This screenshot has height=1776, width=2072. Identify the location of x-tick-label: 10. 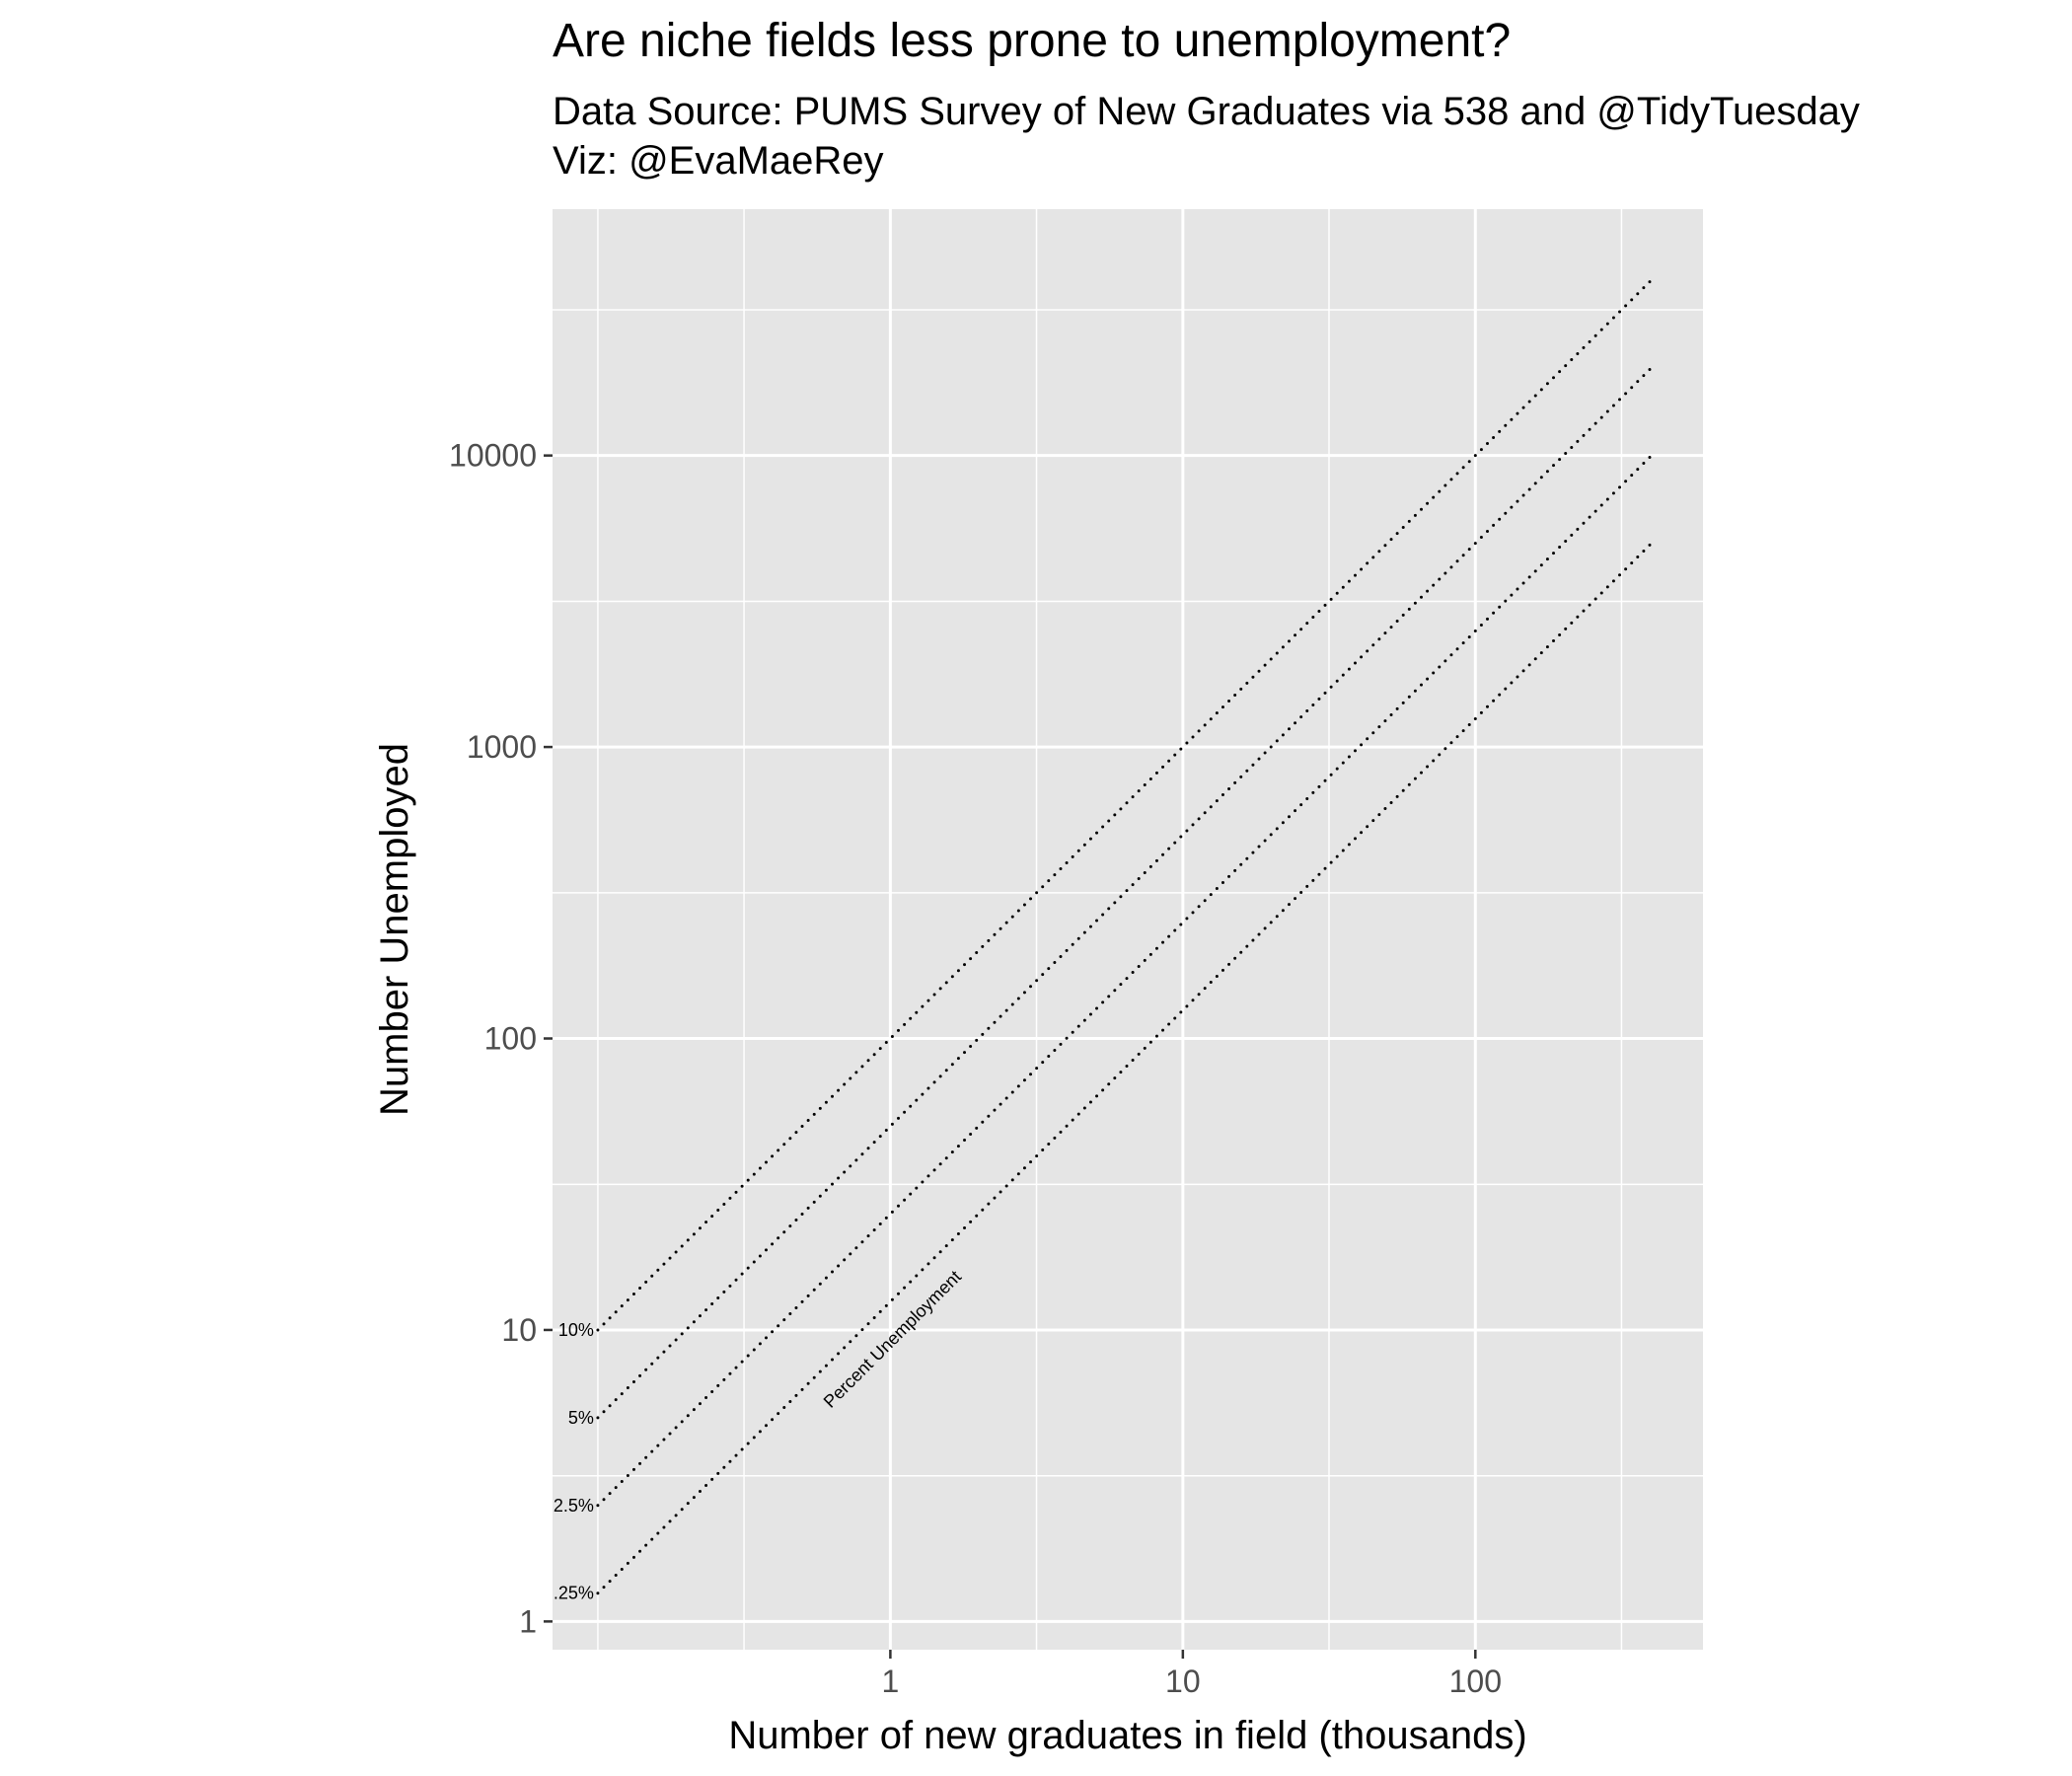
(1183, 1682).